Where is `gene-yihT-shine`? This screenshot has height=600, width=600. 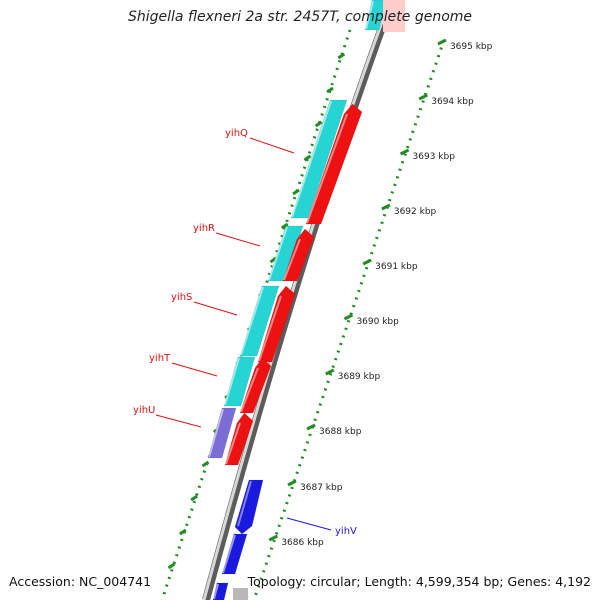
gene-yihT-shine is located at coordinates (232, 381).